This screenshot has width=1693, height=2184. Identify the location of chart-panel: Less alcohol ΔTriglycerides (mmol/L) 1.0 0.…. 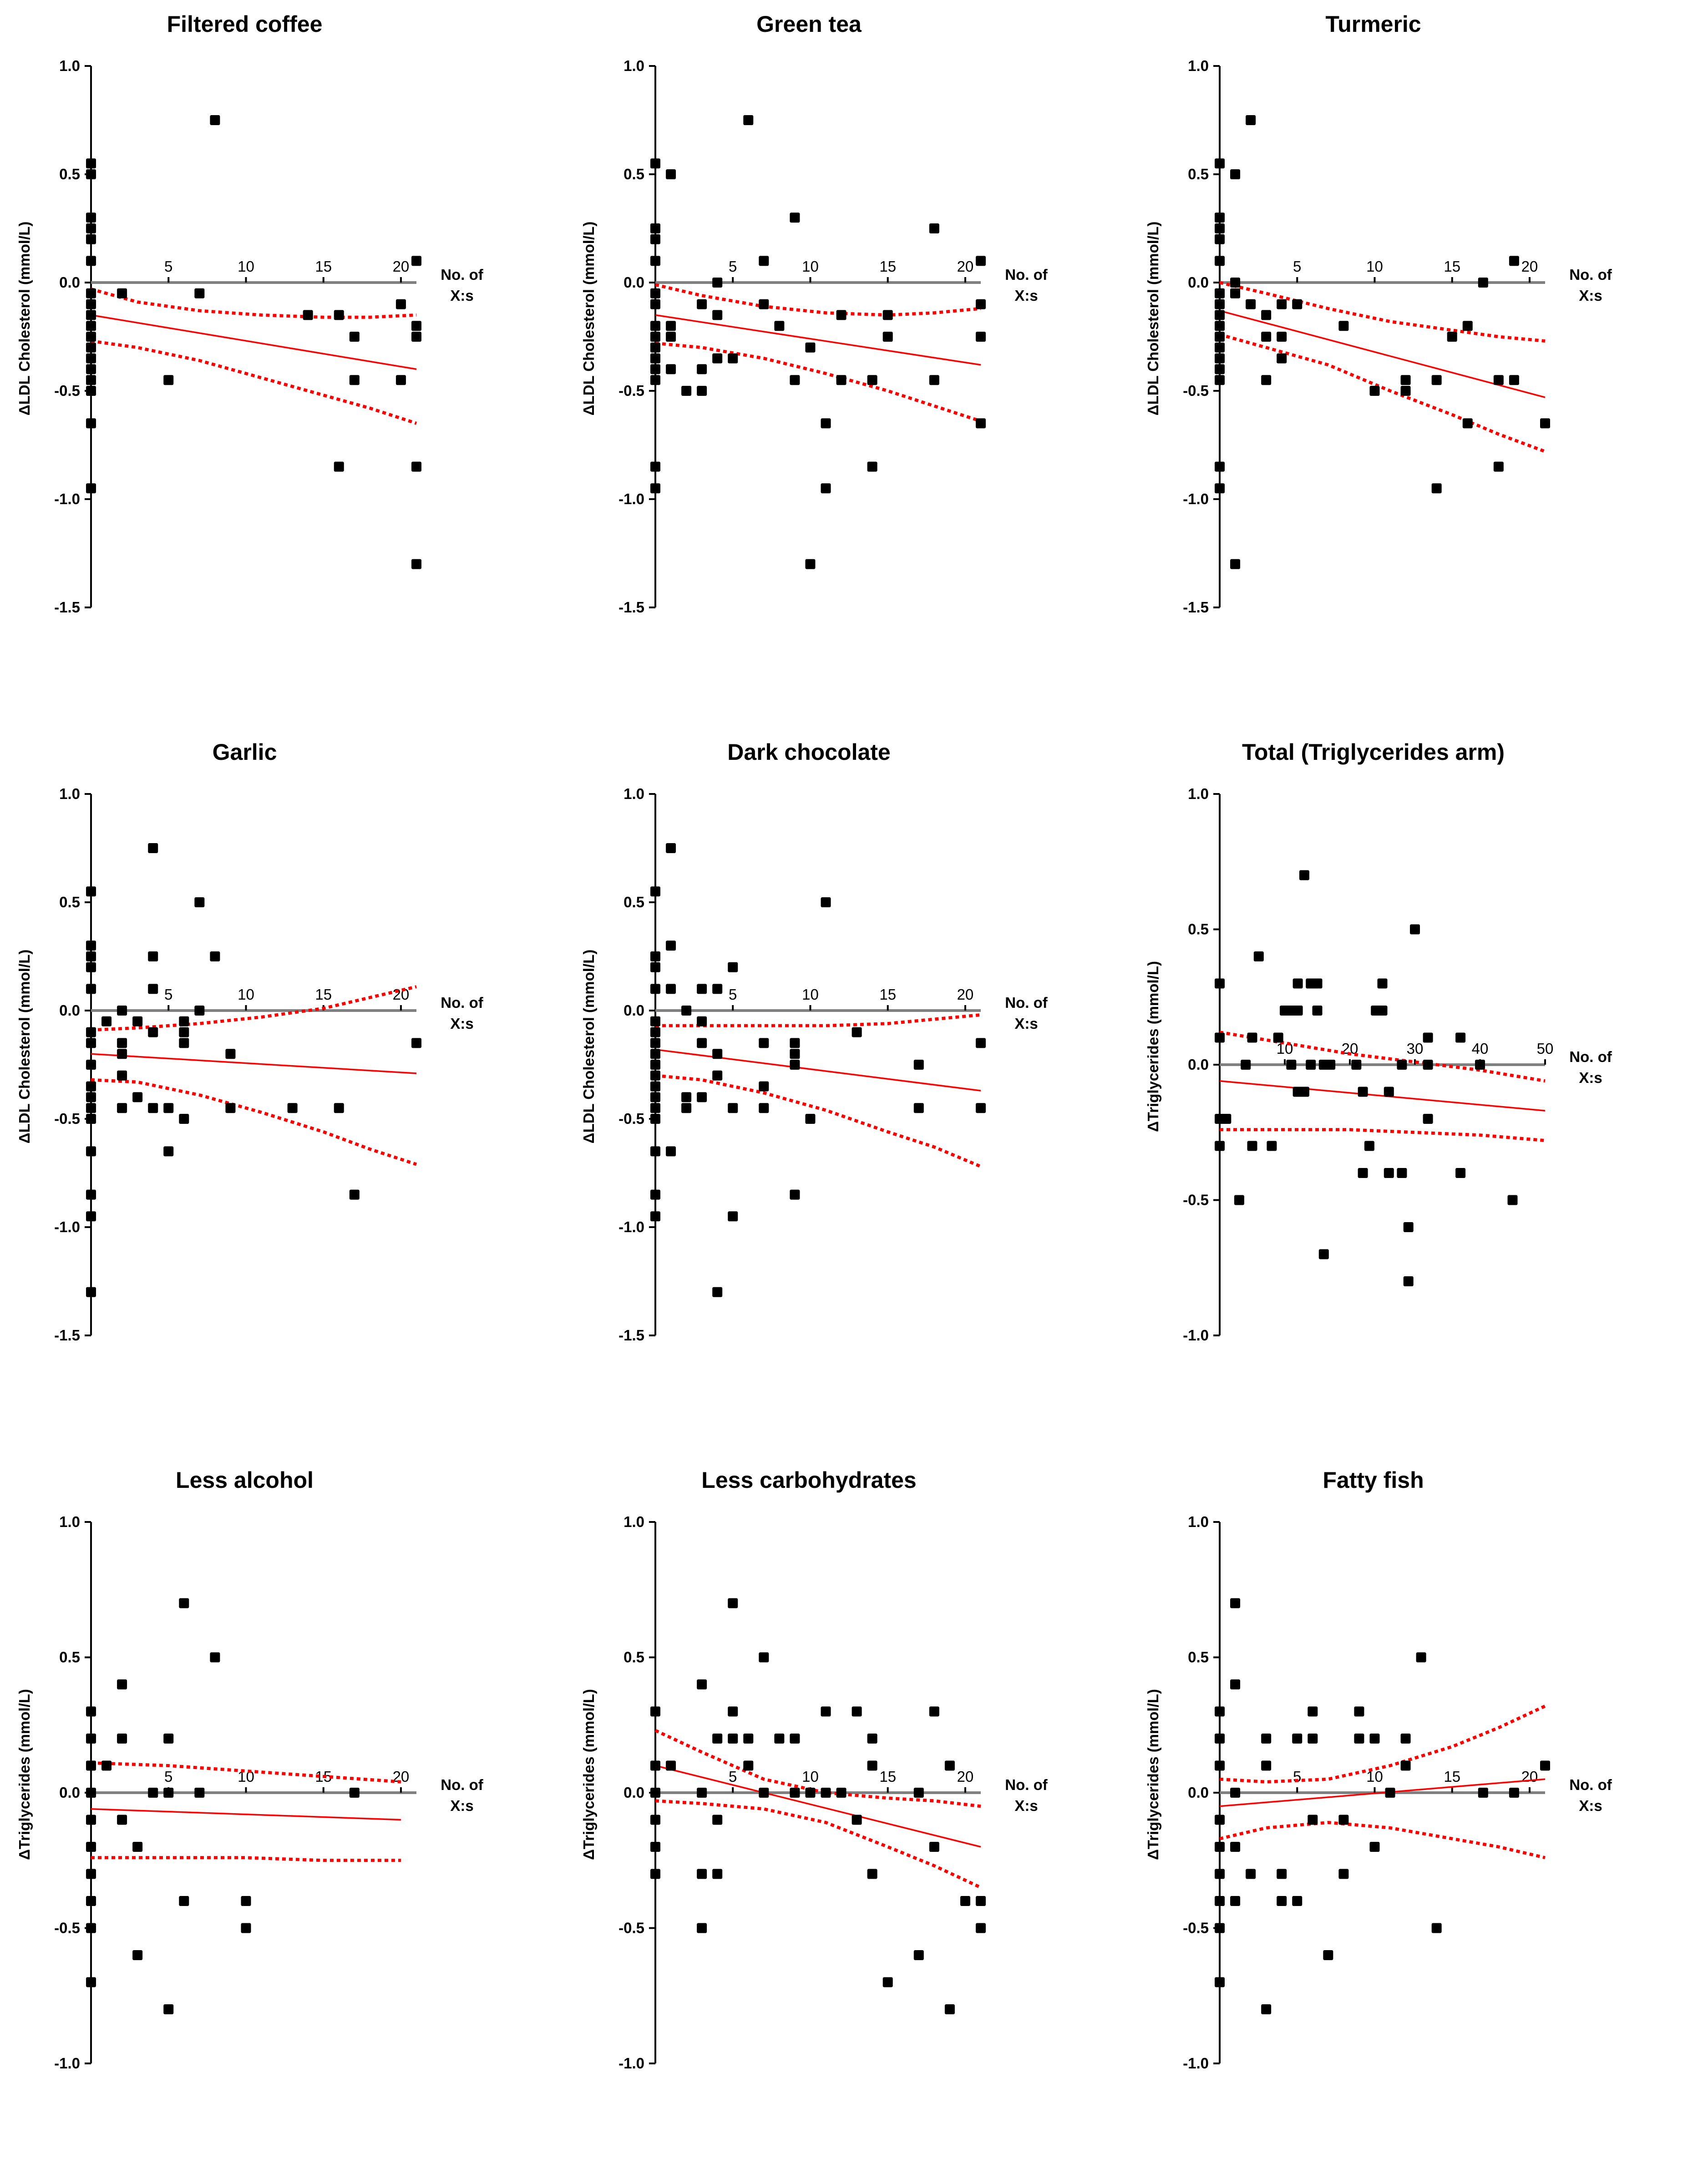
(282, 1820).